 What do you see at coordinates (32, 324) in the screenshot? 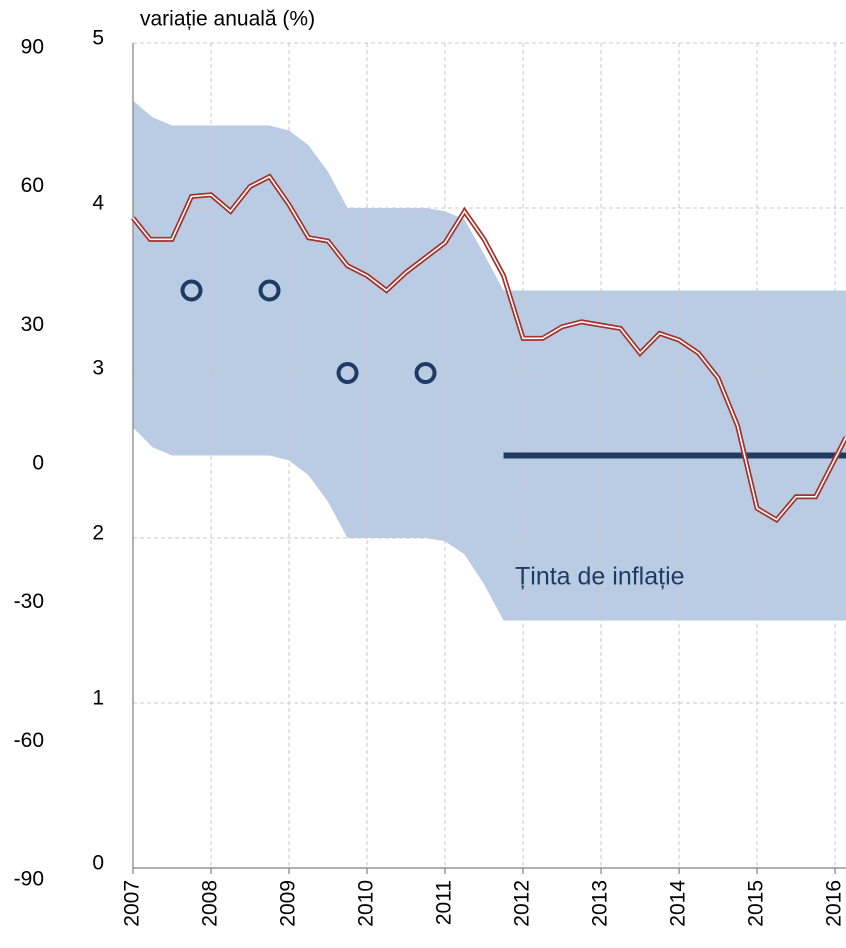
I see `y2-tick-label: 30` at bounding box center [32, 324].